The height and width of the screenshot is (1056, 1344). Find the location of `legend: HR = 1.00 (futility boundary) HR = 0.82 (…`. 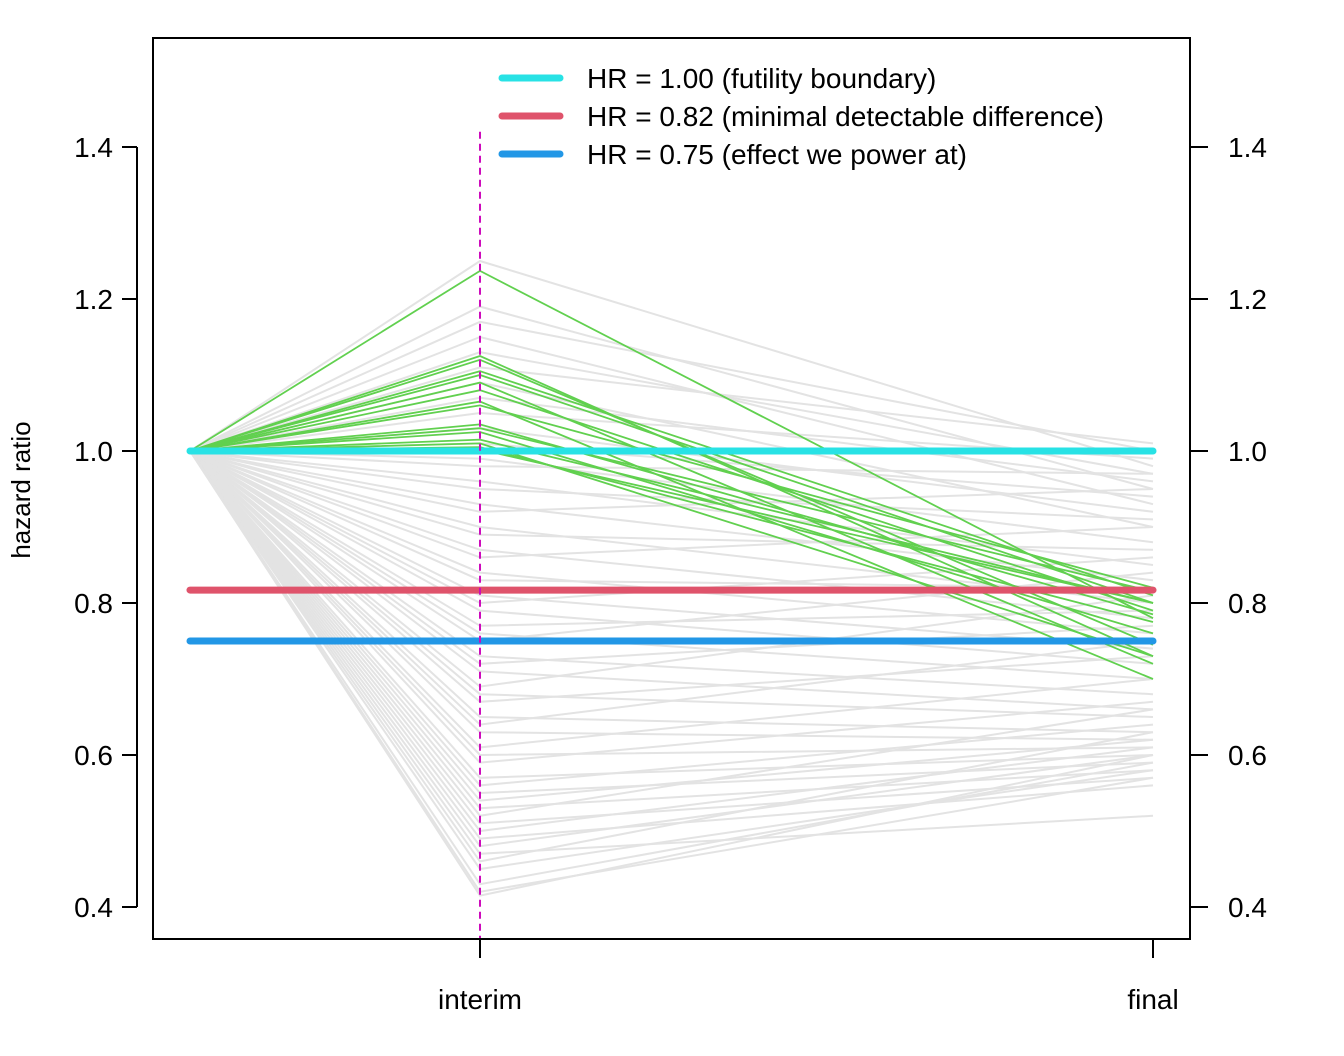

legend: HR = 1.00 (futility boundary) HR = 0.82 (… is located at coordinates (801, 116).